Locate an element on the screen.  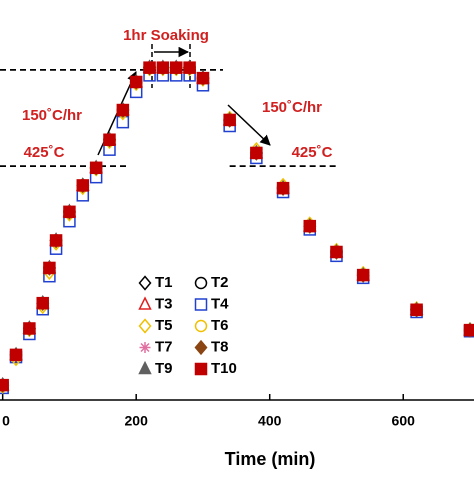
x-axis-title: Time (min) is located at coordinates (270, 459).